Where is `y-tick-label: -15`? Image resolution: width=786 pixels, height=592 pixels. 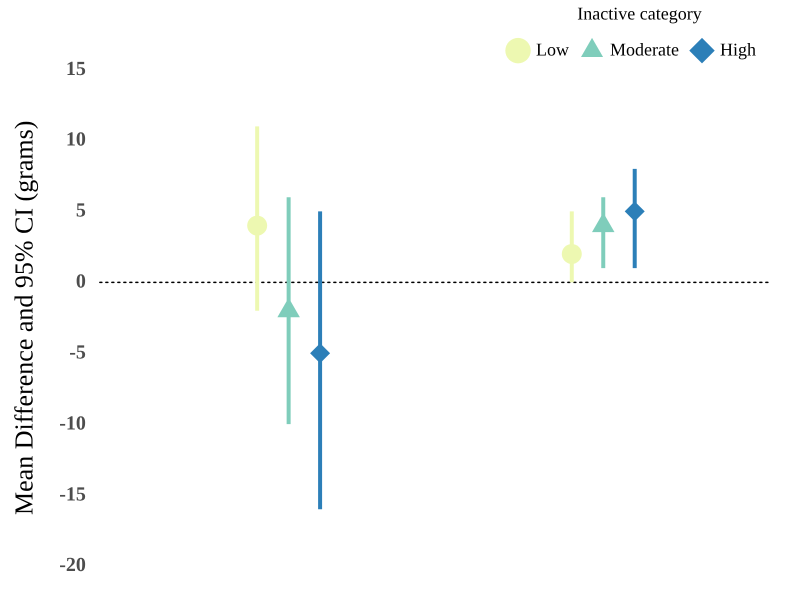
y-tick-label: -15 is located at coordinates (72, 494).